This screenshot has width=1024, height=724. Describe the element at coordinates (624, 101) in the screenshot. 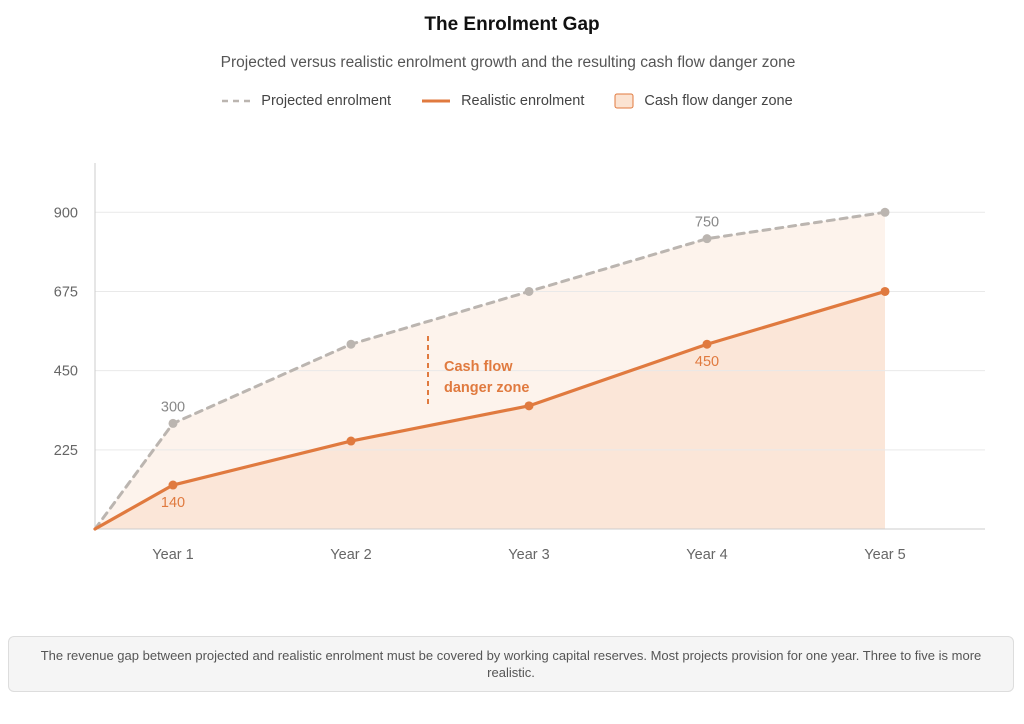

I see `legend-swatch-danger-zone` at that location.